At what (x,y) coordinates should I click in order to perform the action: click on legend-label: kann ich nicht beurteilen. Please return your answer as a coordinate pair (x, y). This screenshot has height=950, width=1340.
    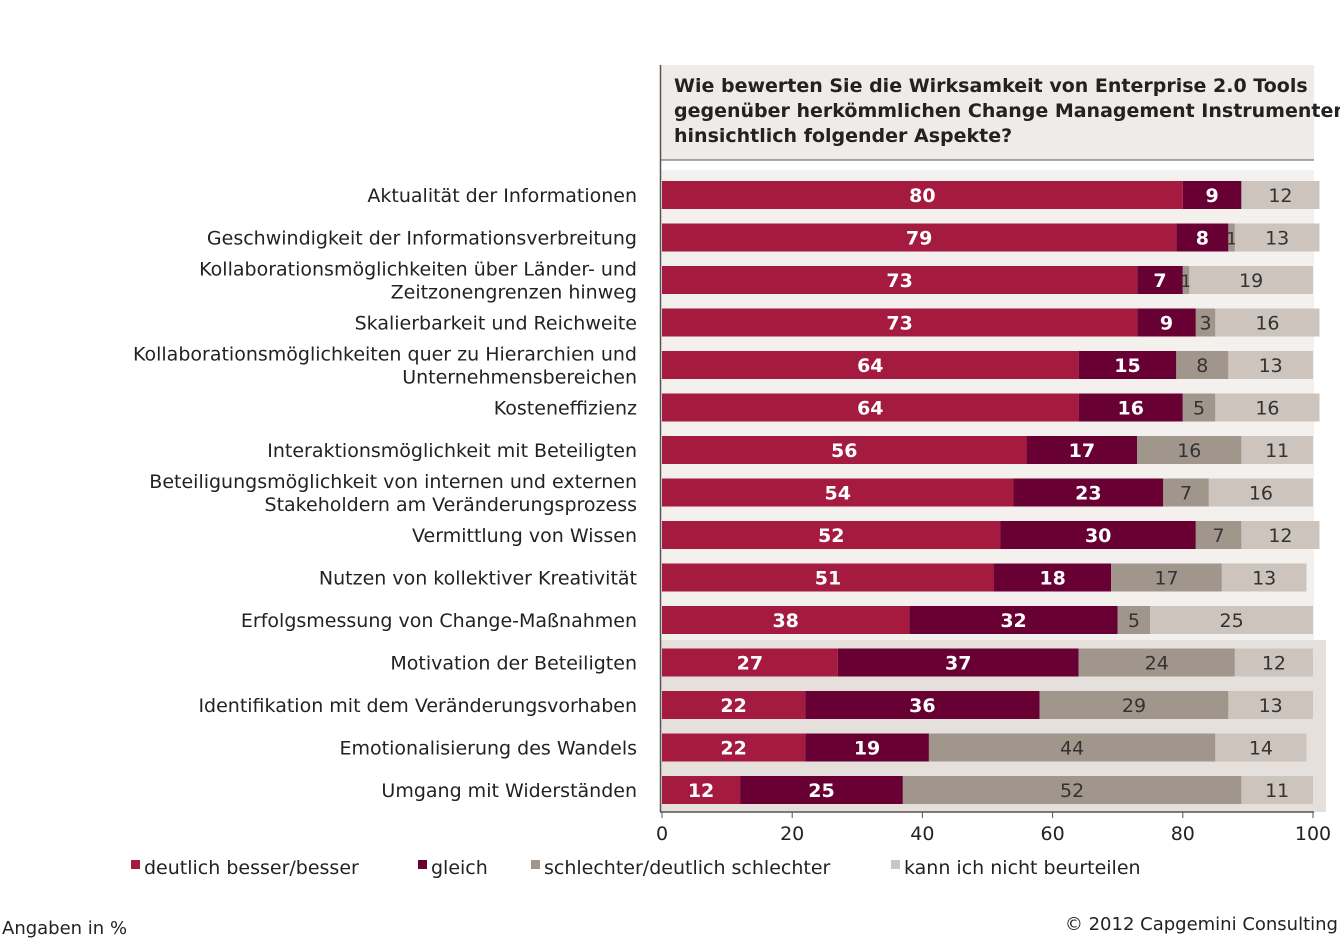
    Looking at the image, I should click on (1022, 868).